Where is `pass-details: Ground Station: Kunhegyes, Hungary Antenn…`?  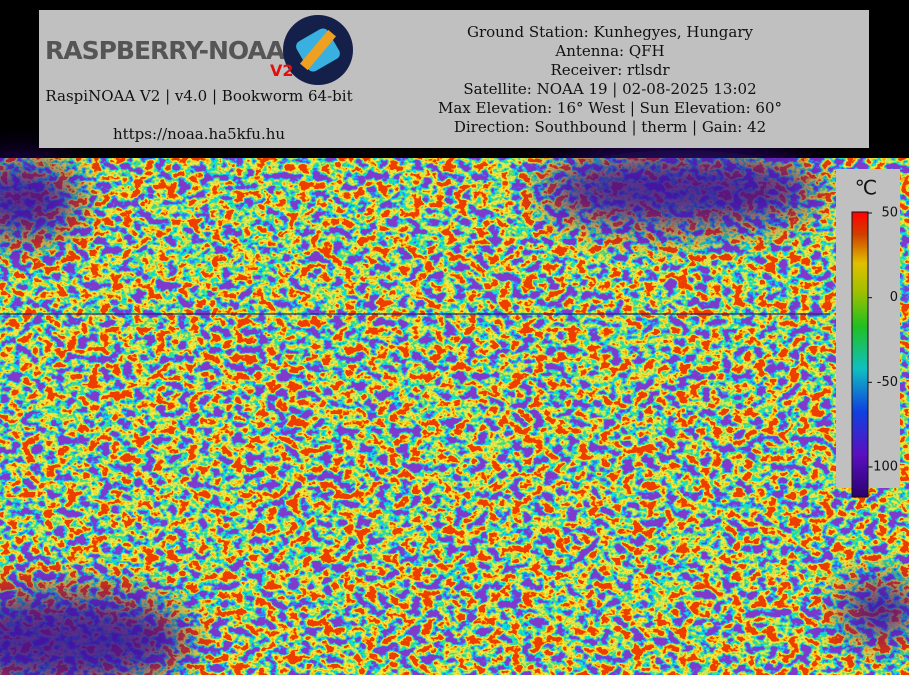
pass-details: Ground Station: Kunhegyes, Hungary Antenn… is located at coordinates (610, 80).